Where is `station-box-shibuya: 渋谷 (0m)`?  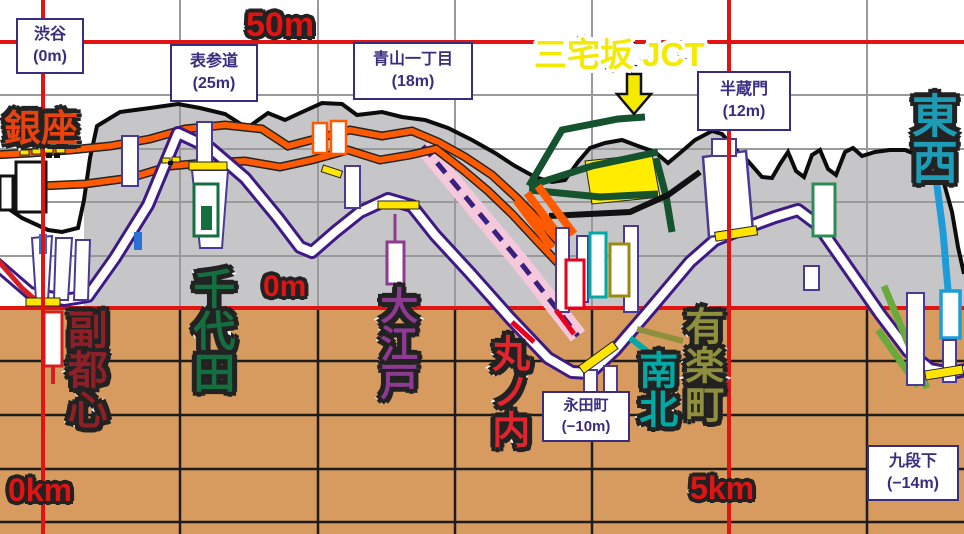
station-box-shibuya: 渋谷 (0m) is located at coordinates (50, 46).